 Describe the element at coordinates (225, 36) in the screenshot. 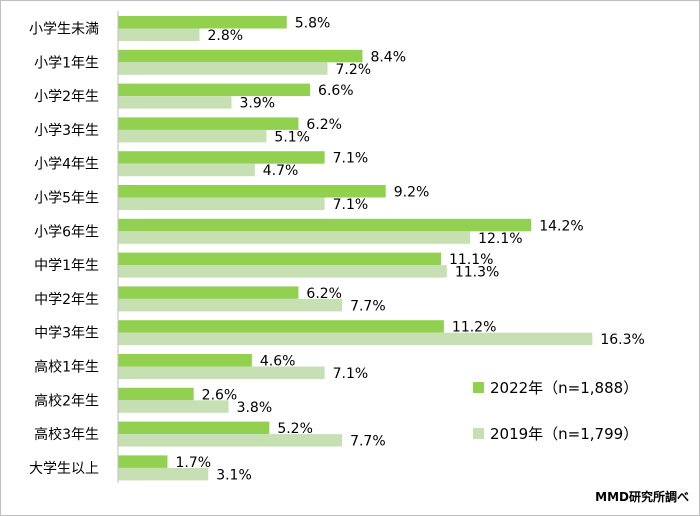

I see `data-label-2019: 2.8%` at that location.